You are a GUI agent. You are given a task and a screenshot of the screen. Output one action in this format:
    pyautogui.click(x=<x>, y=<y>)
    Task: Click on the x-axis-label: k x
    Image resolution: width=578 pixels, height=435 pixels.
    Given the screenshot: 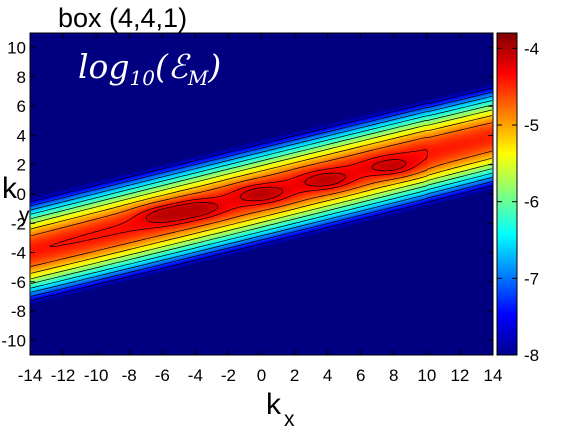 What is the action you would take?
    pyautogui.click(x=280, y=409)
    